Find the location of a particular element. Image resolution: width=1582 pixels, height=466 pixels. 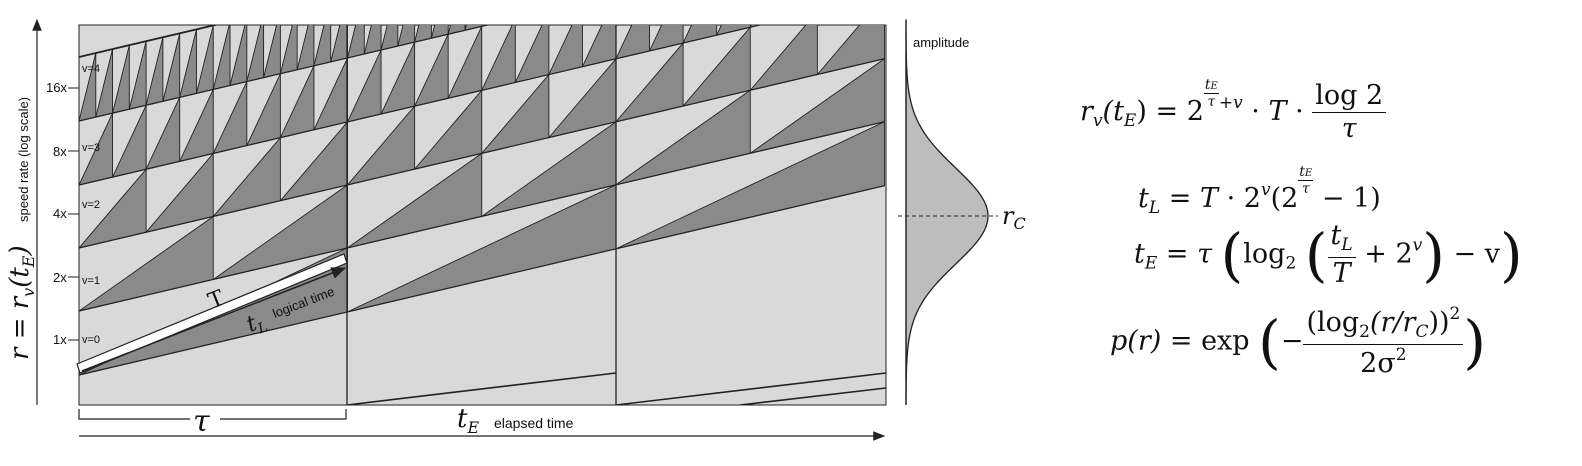

level-v4: v=4 is located at coordinates (91, 69).